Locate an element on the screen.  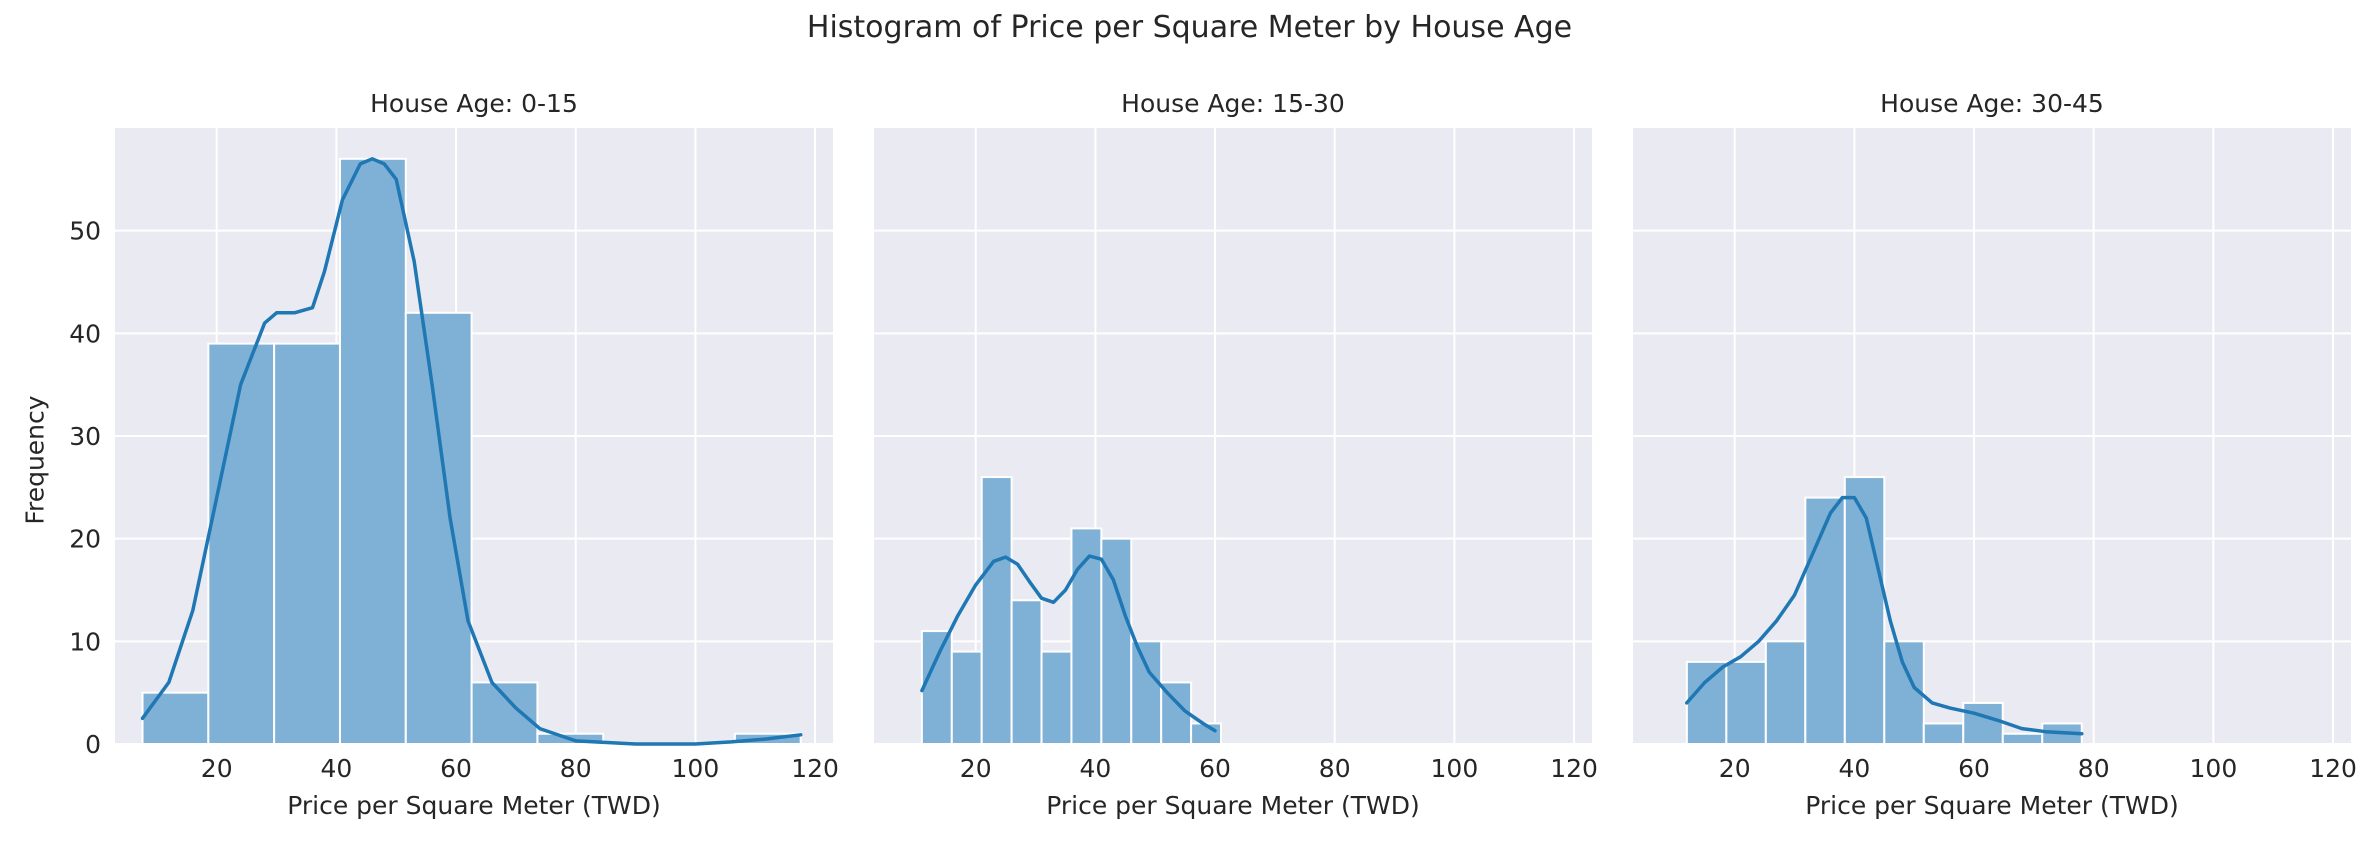
y-tick-label: 10 is located at coordinates (85, 641).